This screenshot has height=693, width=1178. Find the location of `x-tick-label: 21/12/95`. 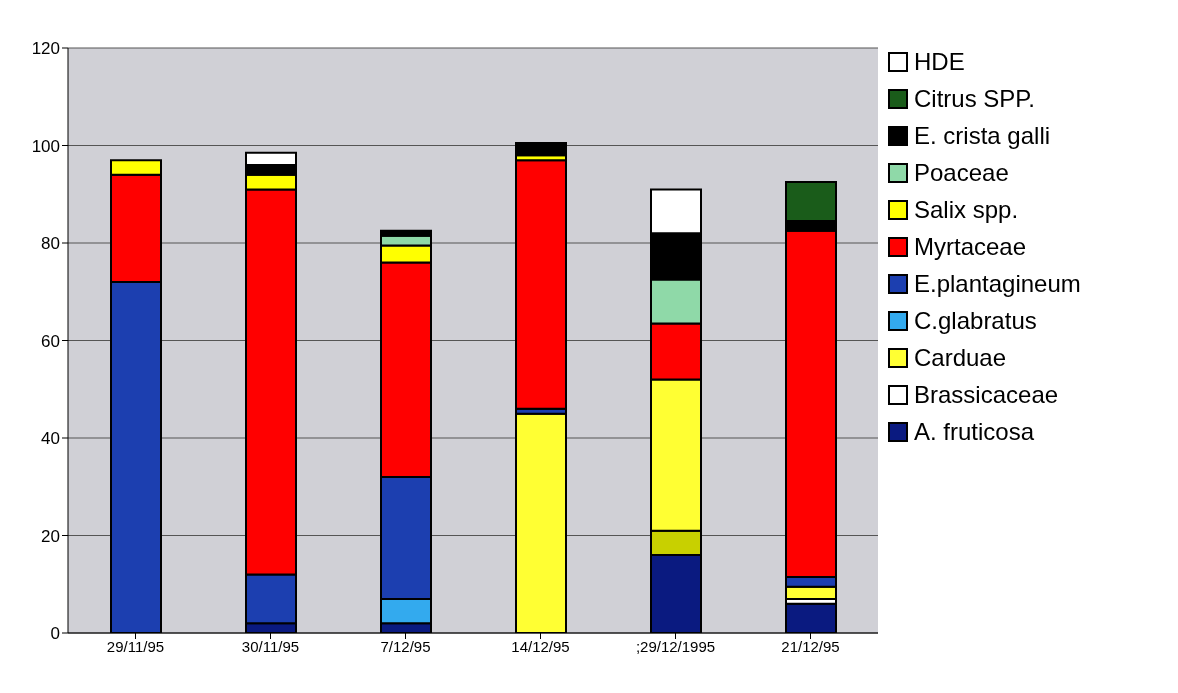

x-tick-label: 21/12/95 is located at coordinates (810, 646).